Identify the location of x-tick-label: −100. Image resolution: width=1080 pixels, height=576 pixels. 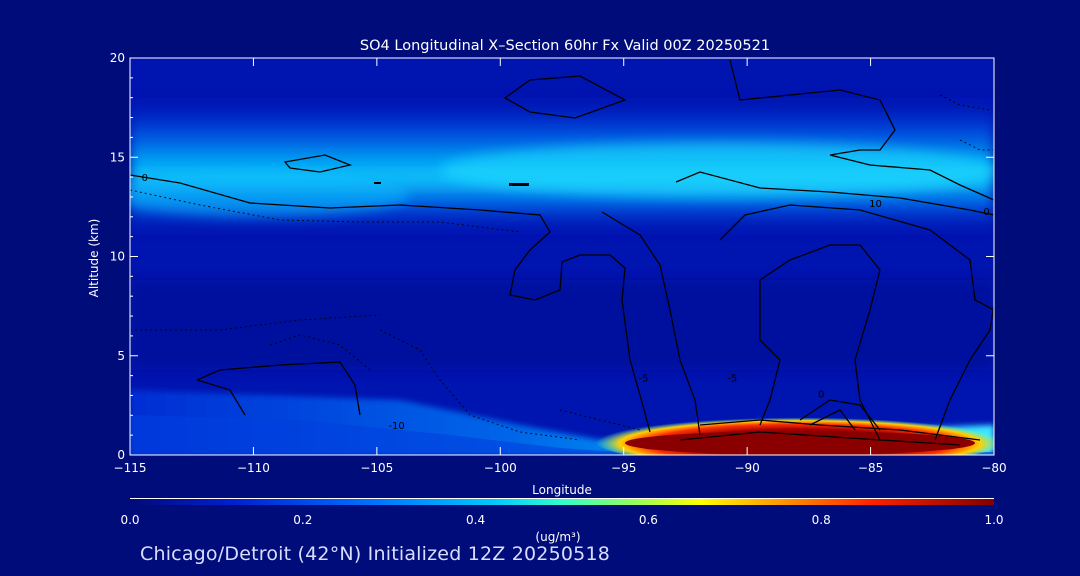
(500, 468).